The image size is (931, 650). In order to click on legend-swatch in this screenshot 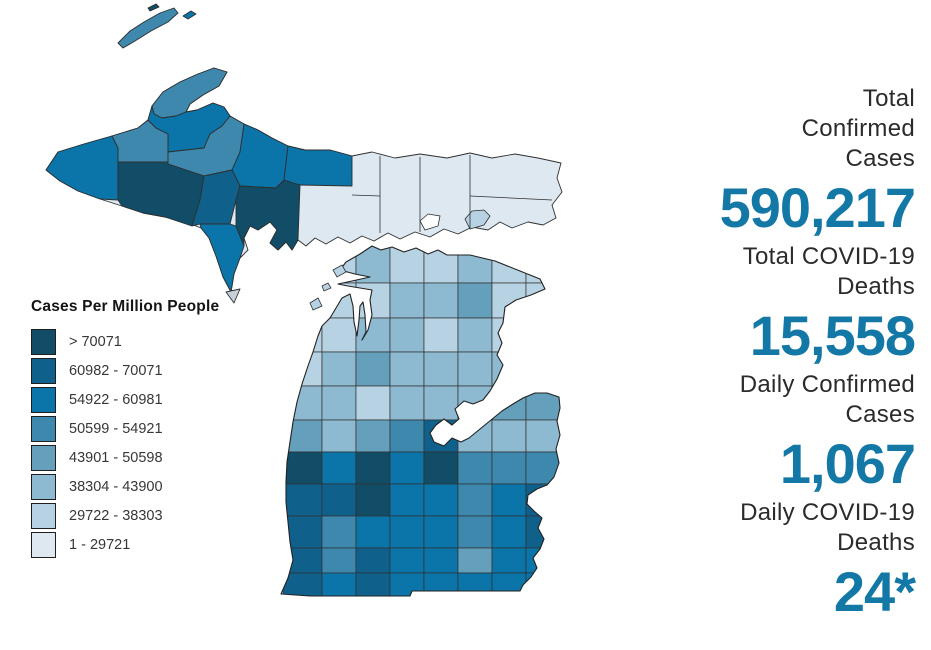, I will do `click(43, 487)`.